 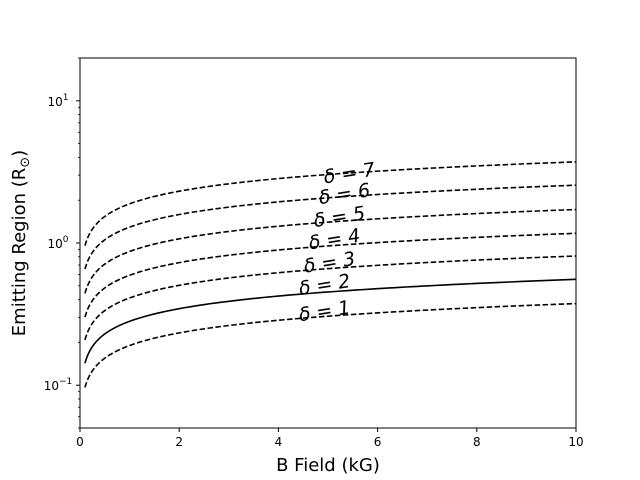 What do you see at coordinates (66, 240) in the screenshot?
I see `y-tick-exponent-1: 0` at bounding box center [66, 240].